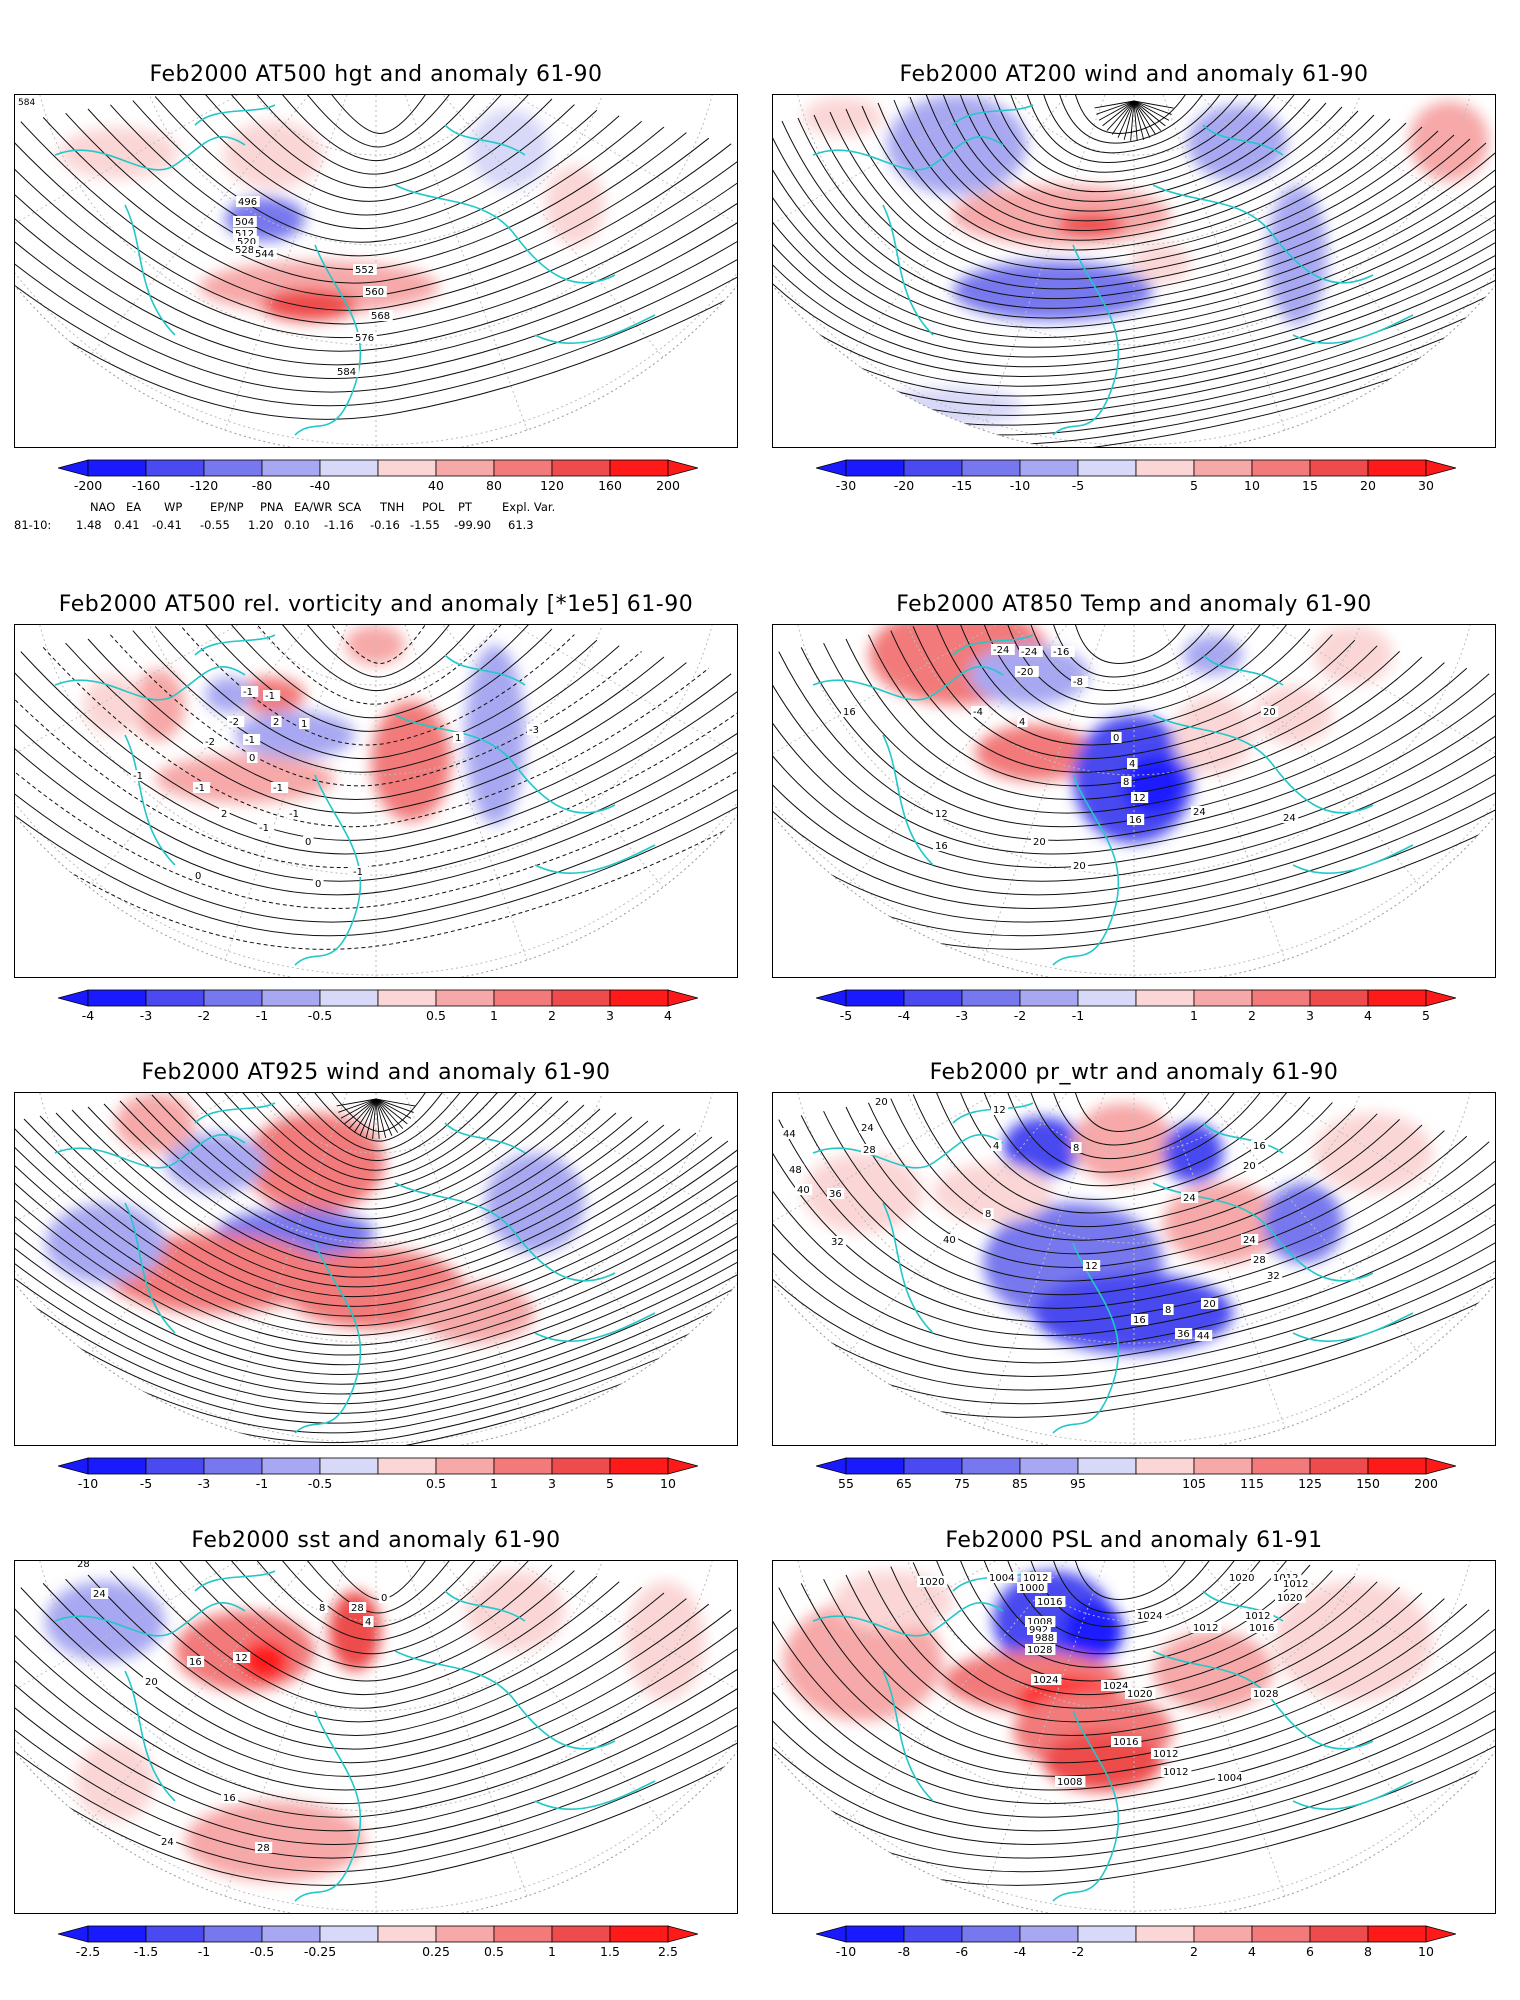 This screenshot has width=1520, height=2000. I want to click on contour-label: 2, so click(224, 814).